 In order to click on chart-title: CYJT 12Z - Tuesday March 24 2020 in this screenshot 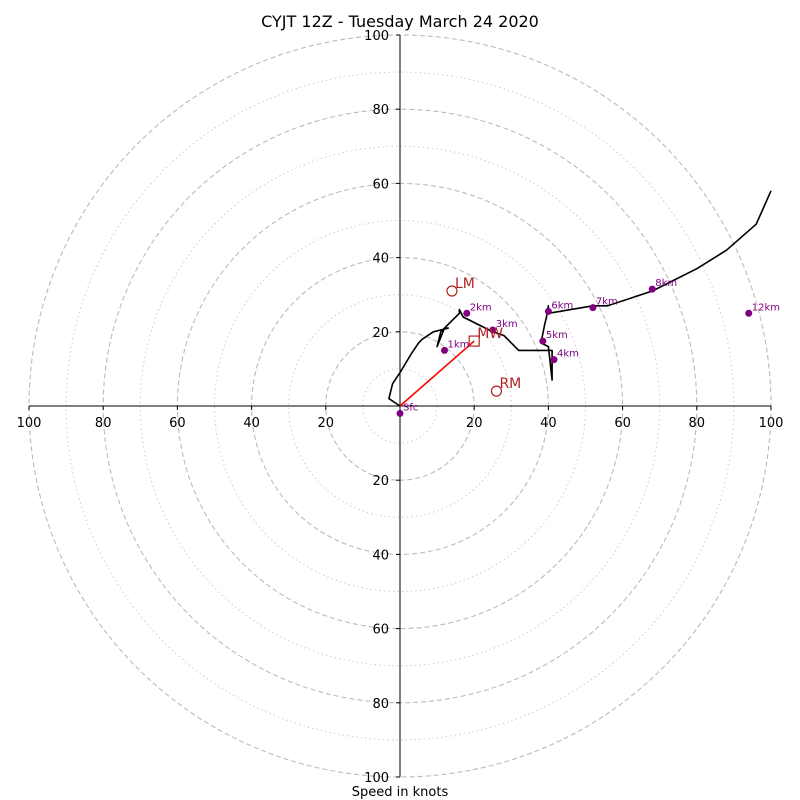, I will do `click(400, 21)`.